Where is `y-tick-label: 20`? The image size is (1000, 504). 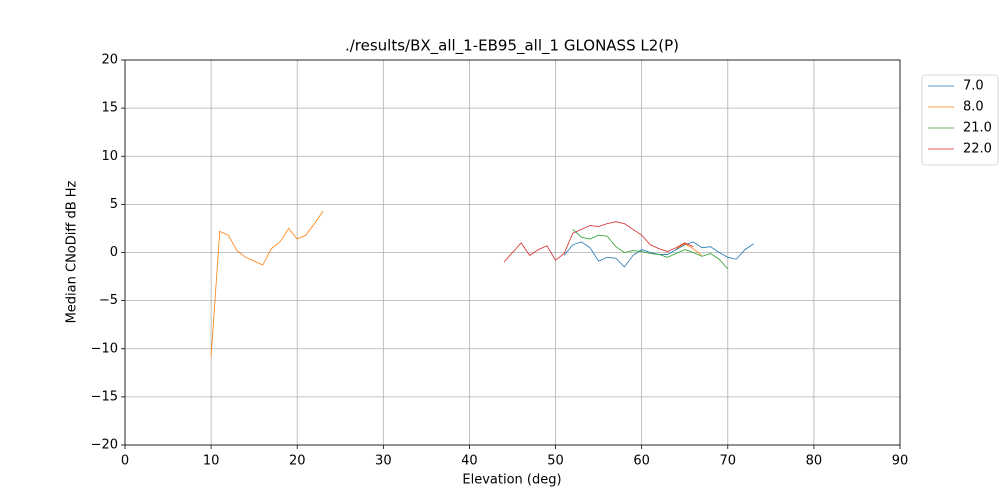 y-tick-label: 20 is located at coordinates (109, 60).